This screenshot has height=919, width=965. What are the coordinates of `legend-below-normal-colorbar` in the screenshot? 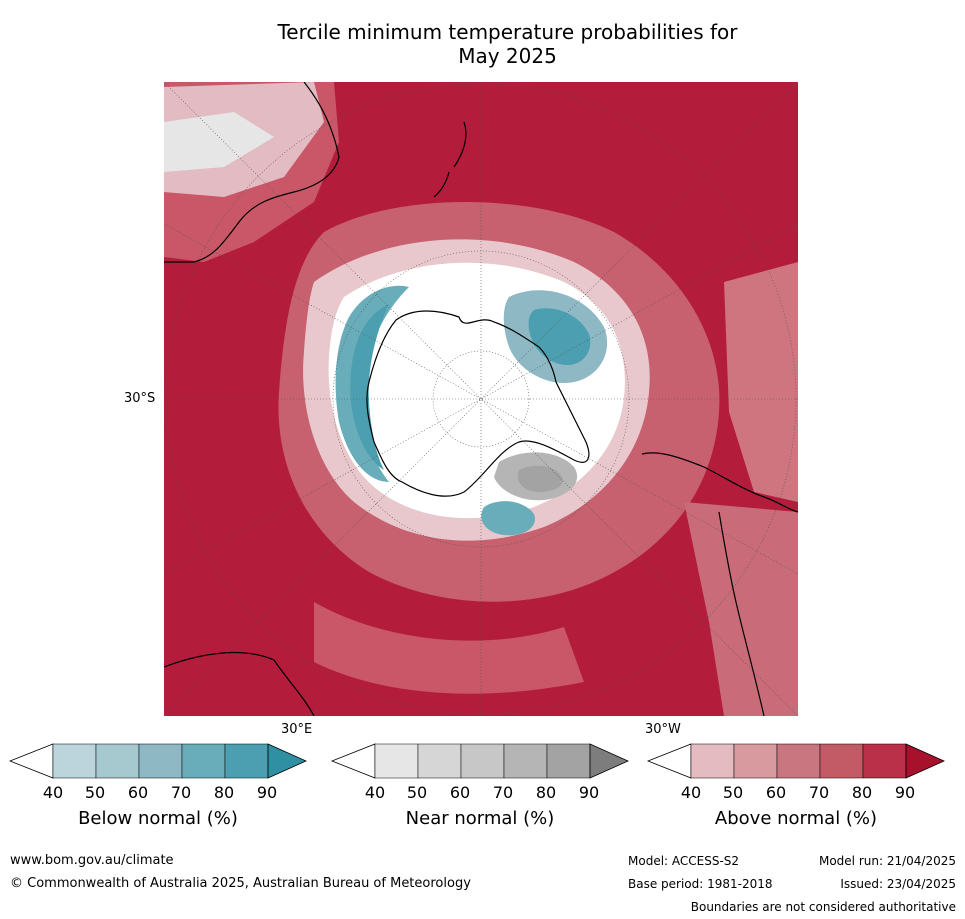 It's located at (157, 761).